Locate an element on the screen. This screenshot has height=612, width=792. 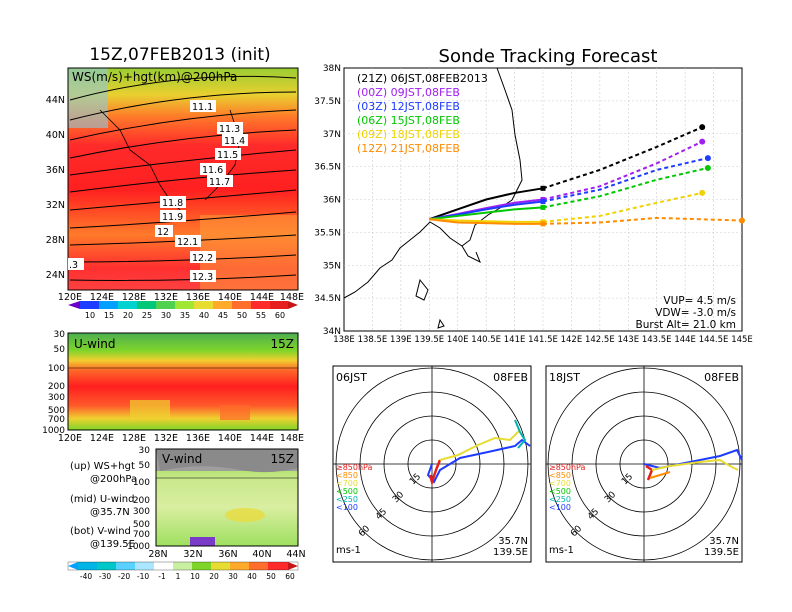
map-lat-ticks: 44N 40N 36N 32N 28N 24N is located at coordinates (55, 188).